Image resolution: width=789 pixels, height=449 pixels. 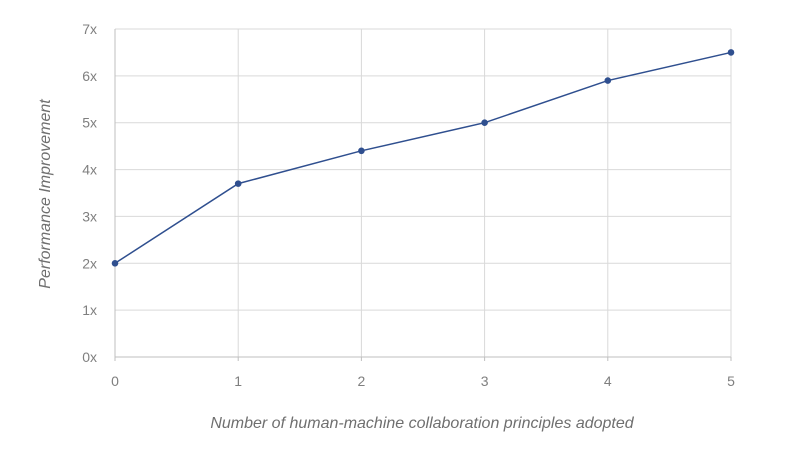 What do you see at coordinates (89, 357) in the screenshot?
I see `y-tick-label: 0x` at bounding box center [89, 357].